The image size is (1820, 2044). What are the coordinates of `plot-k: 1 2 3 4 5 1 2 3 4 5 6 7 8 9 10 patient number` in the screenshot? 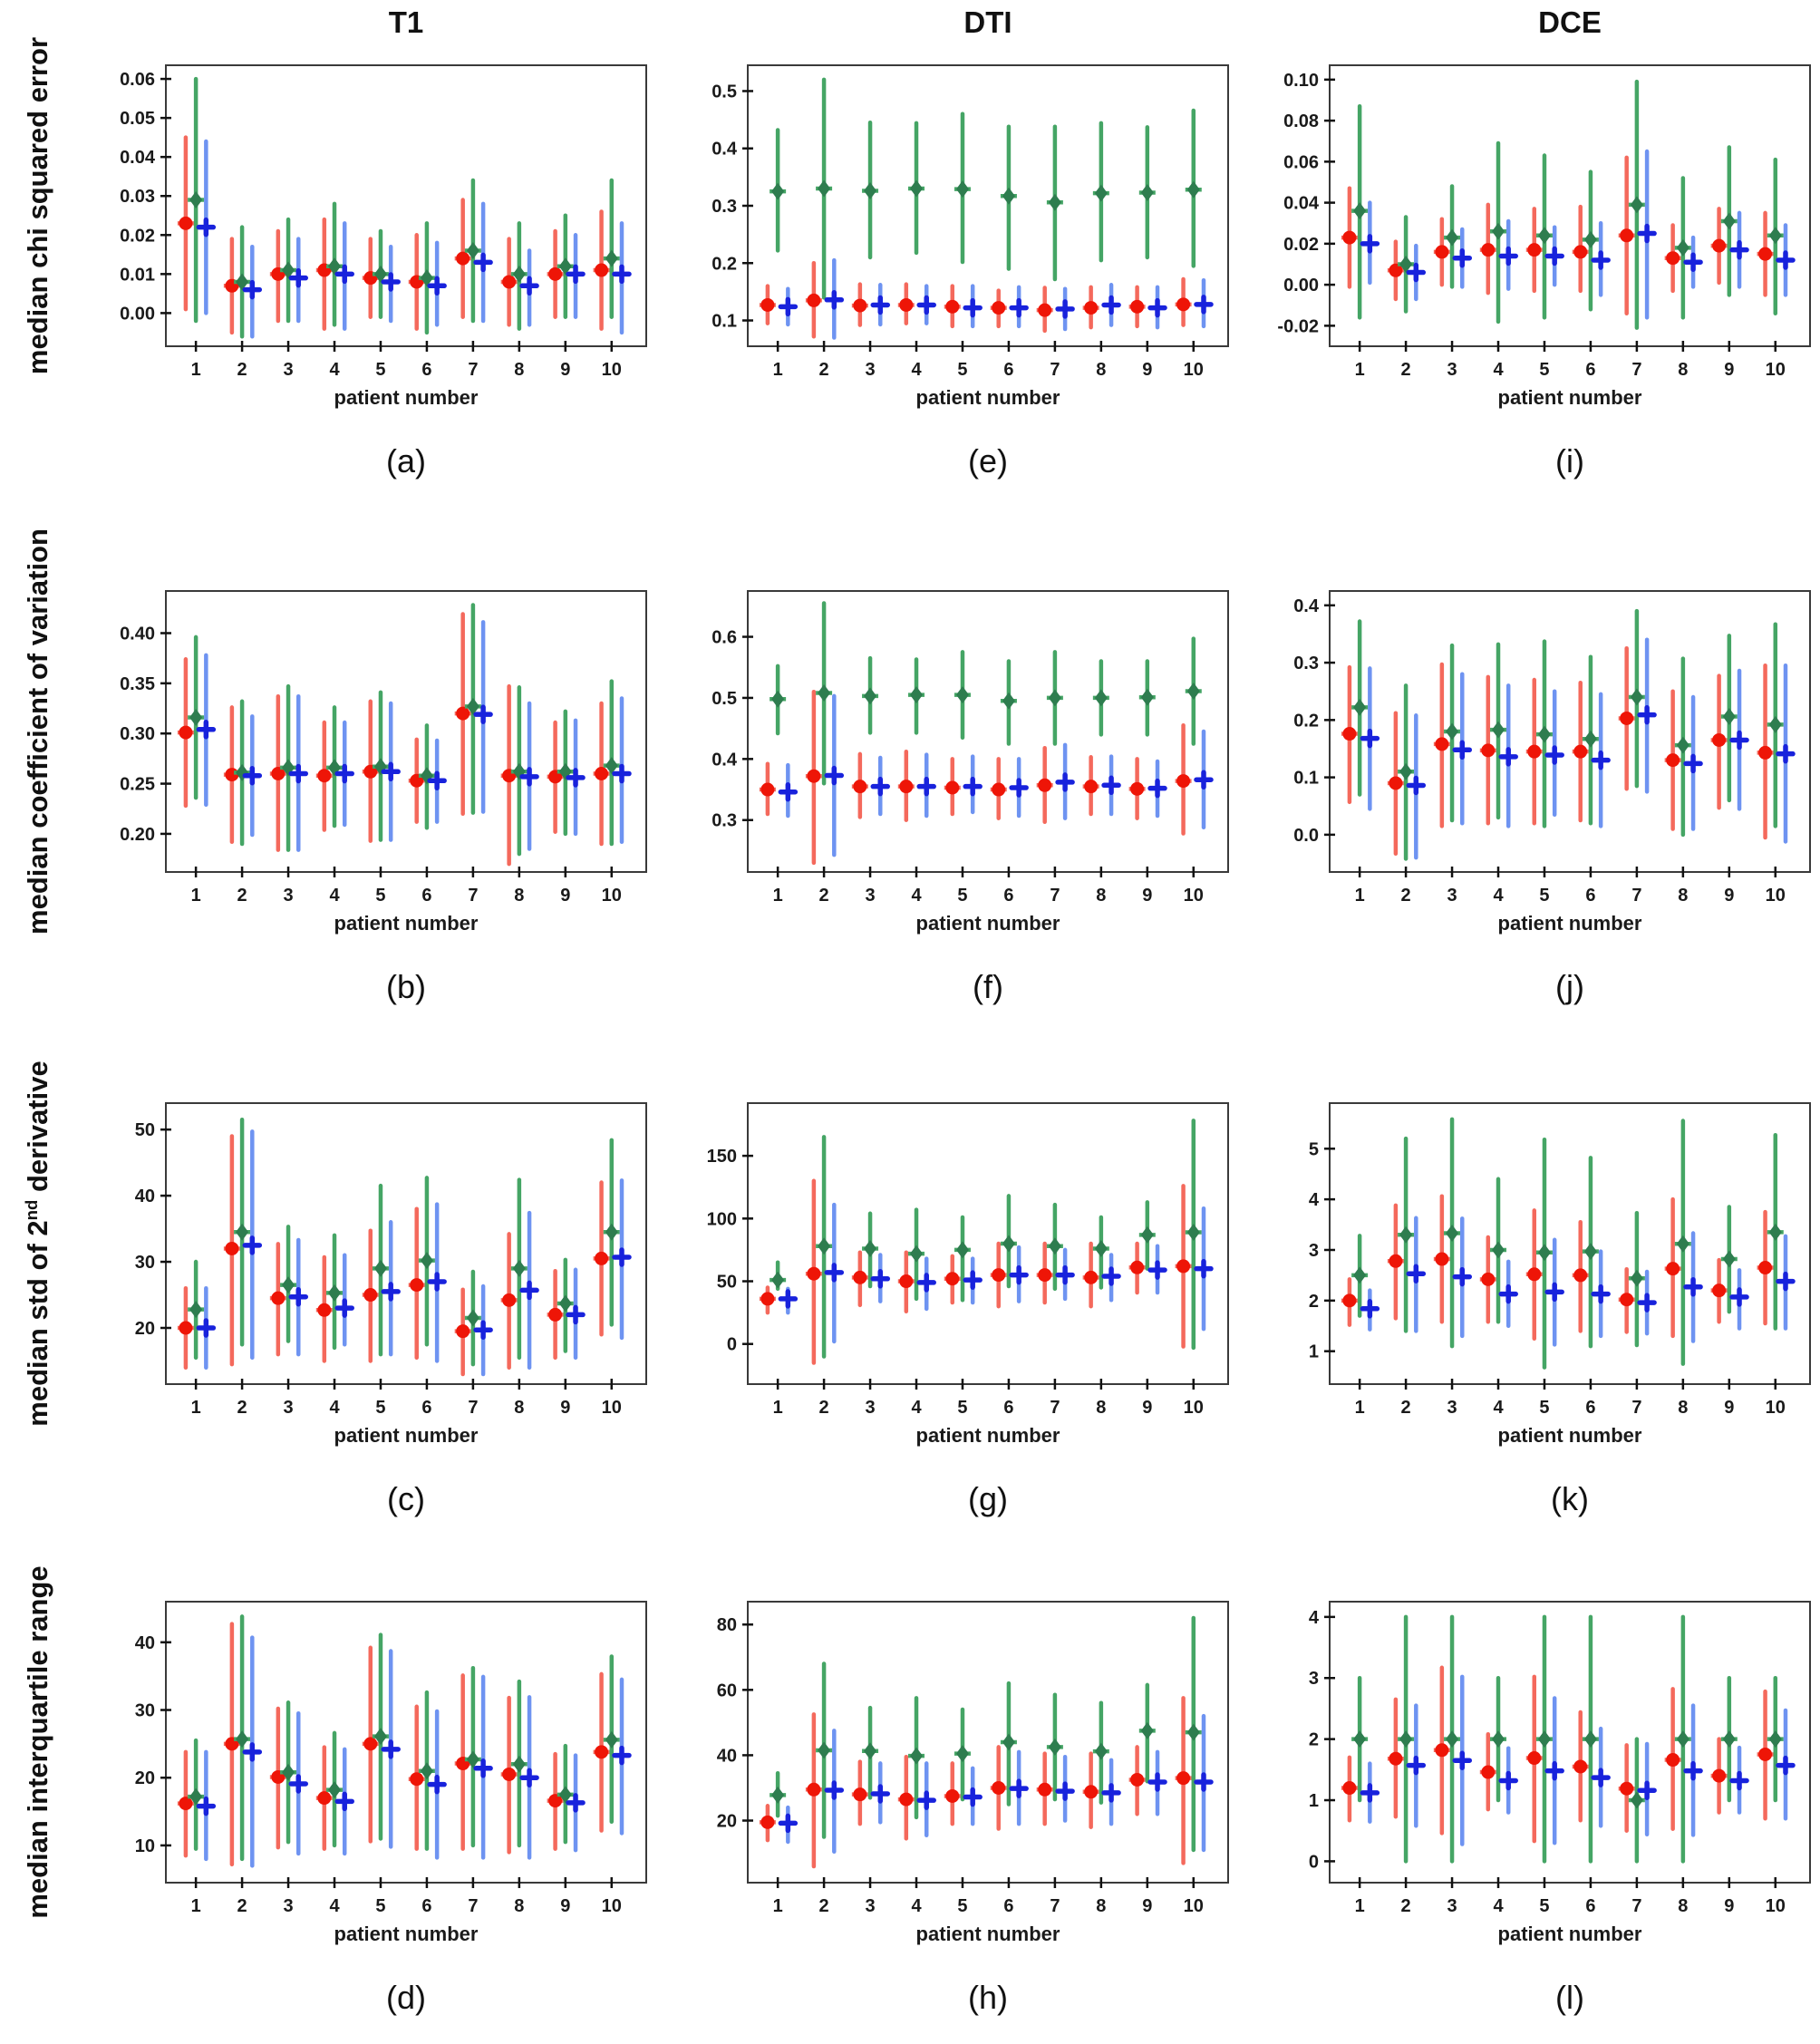 It's located at (1560, 1274).